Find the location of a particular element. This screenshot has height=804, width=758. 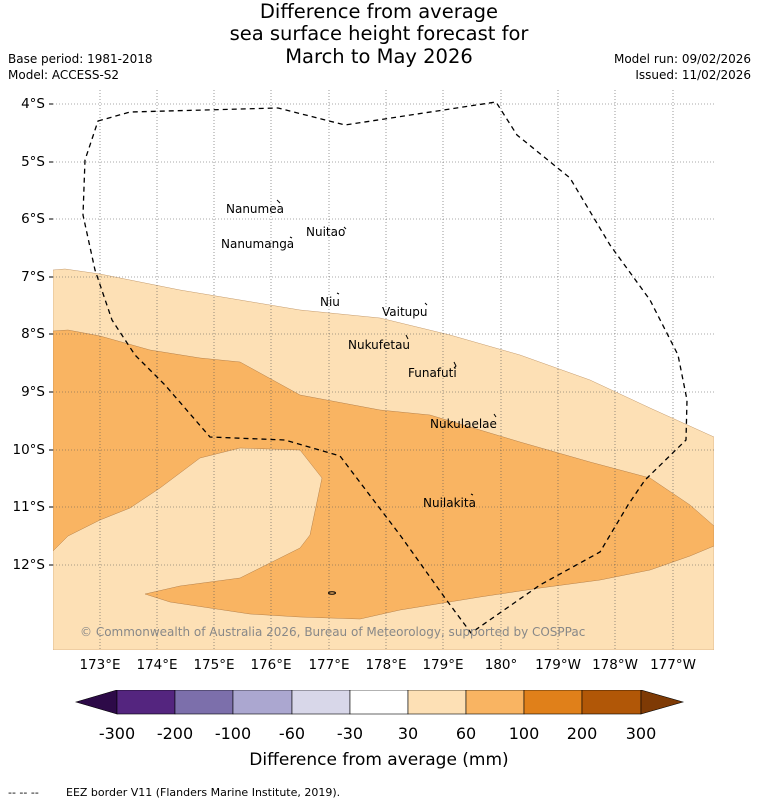

colorbar-tick-100: 100 is located at coordinates (524, 733).